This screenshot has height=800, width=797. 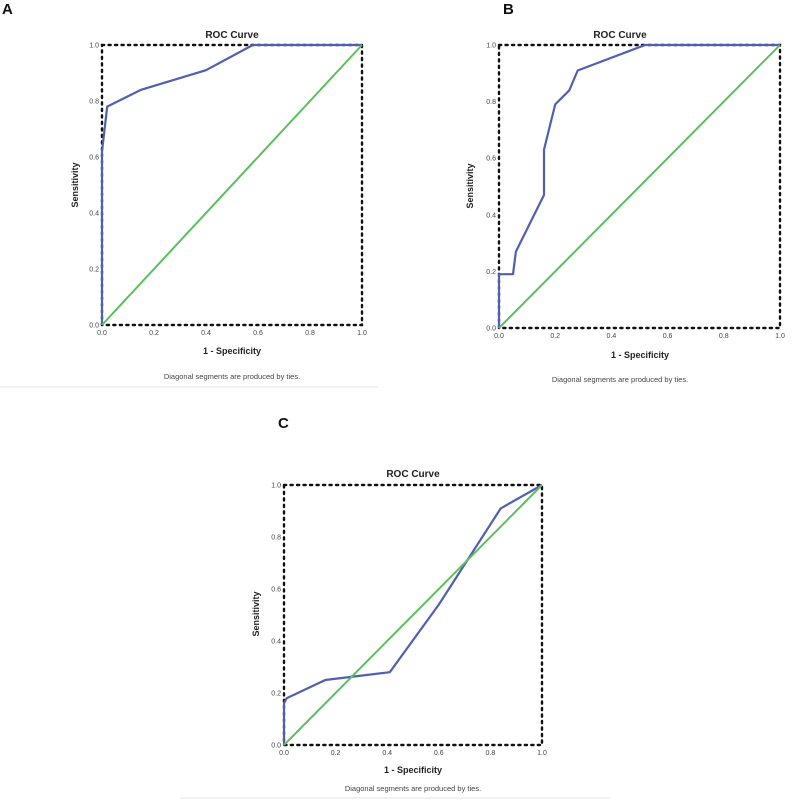 What do you see at coordinates (283, 423) in the screenshot?
I see `panel-label: C` at bounding box center [283, 423].